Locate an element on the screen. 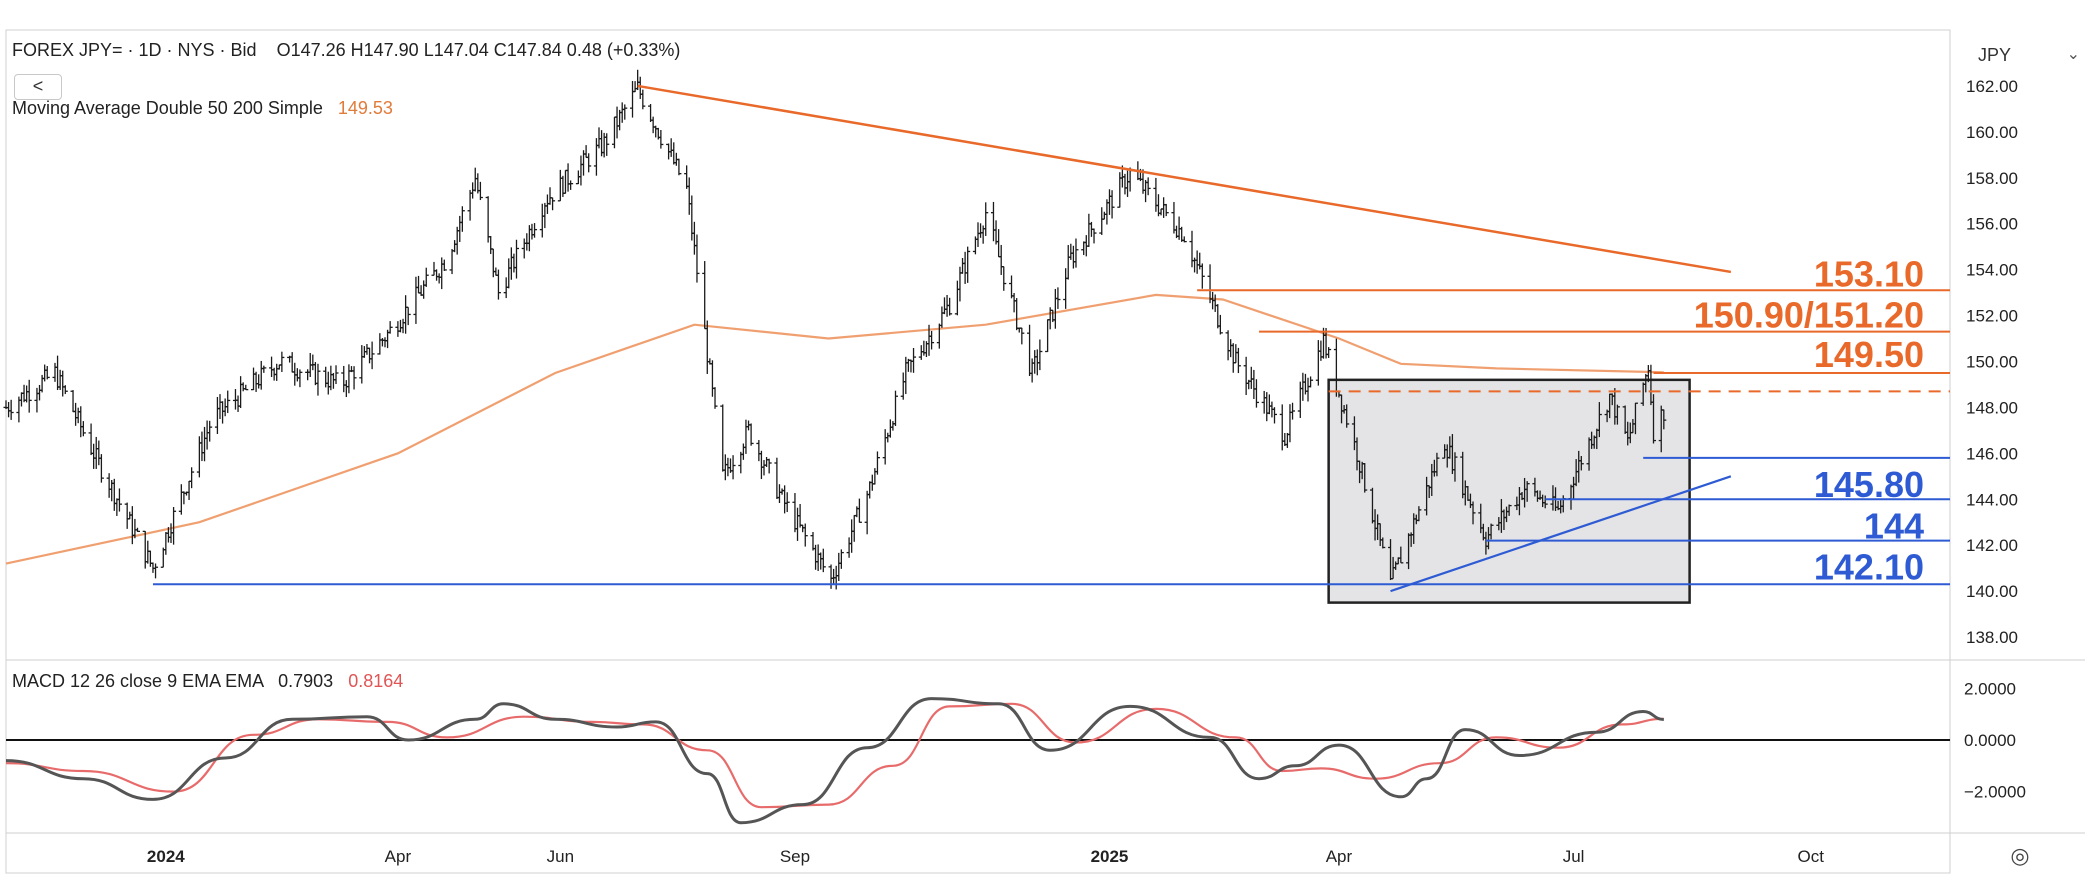 This screenshot has height=895, width=2090. price-tick-label: 140.00 is located at coordinates (1992, 591).